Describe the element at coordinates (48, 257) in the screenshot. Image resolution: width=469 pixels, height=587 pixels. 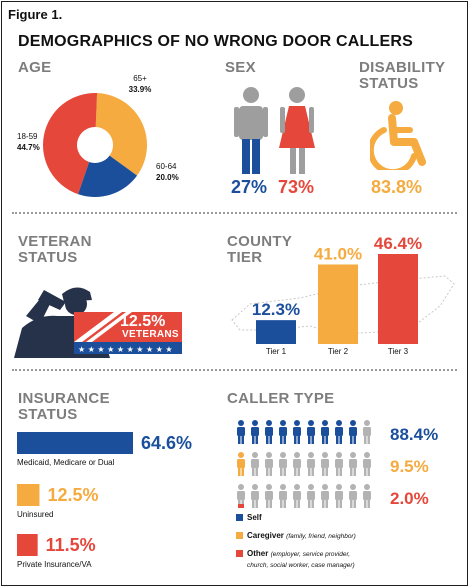
I see `veteran-heading-line2: STATUS` at that location.